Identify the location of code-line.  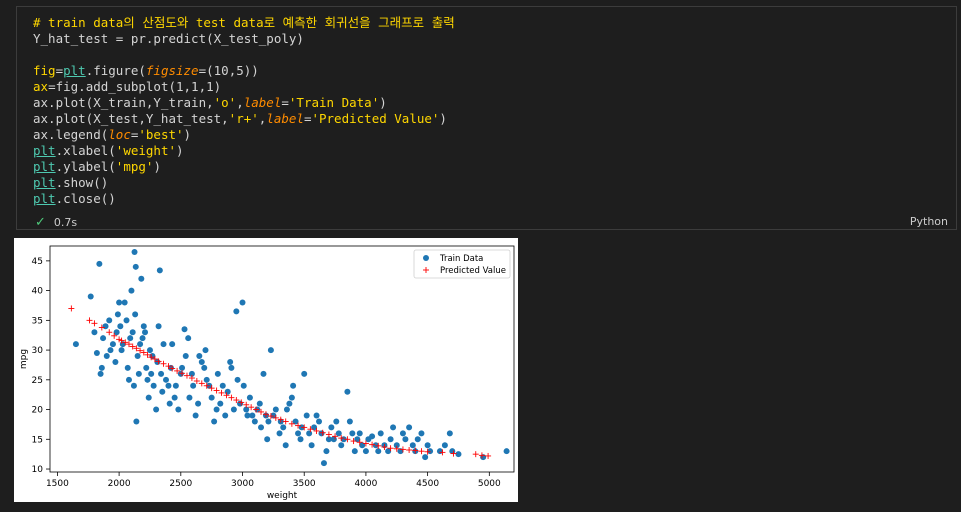
(244, 55).